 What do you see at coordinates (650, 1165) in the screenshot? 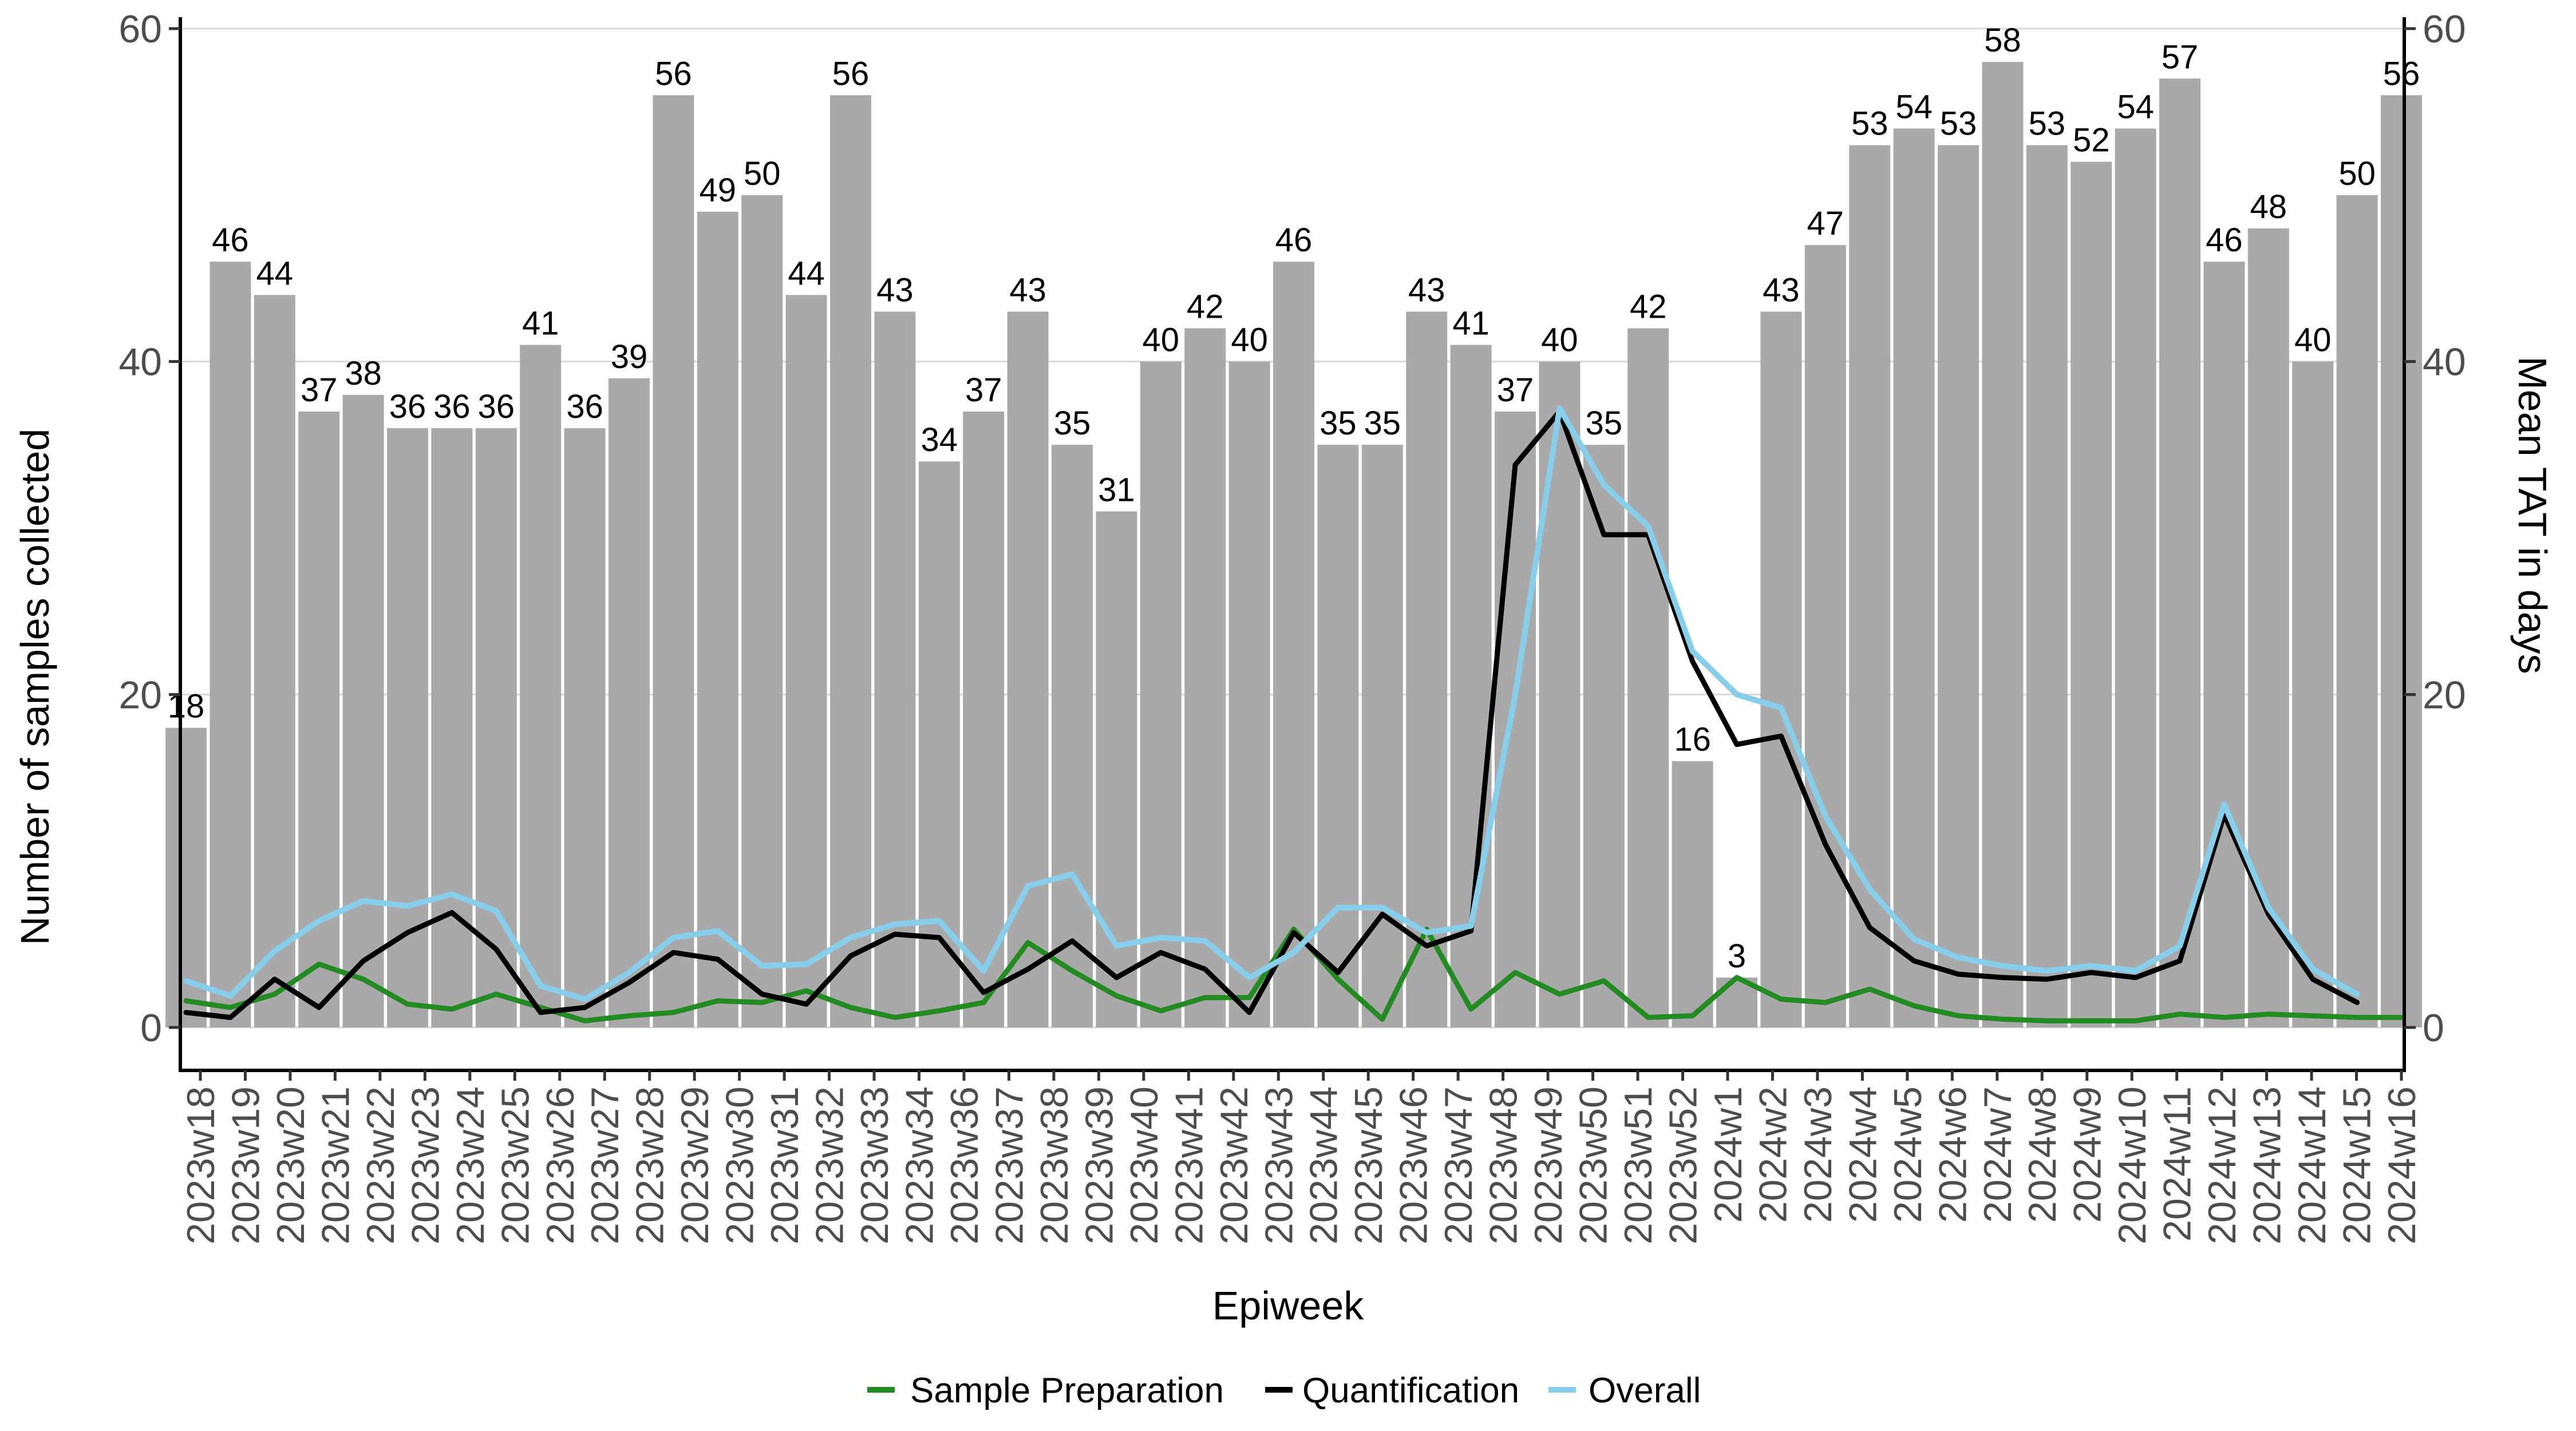
I see `x-tick-label-2023w28: 2023w28` at bounding box center [650, 1165].